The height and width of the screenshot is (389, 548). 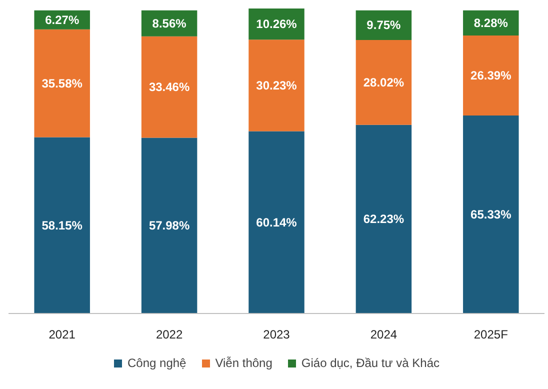 I want to click on x-tick-label: 2022, so click(x=169, y=335).